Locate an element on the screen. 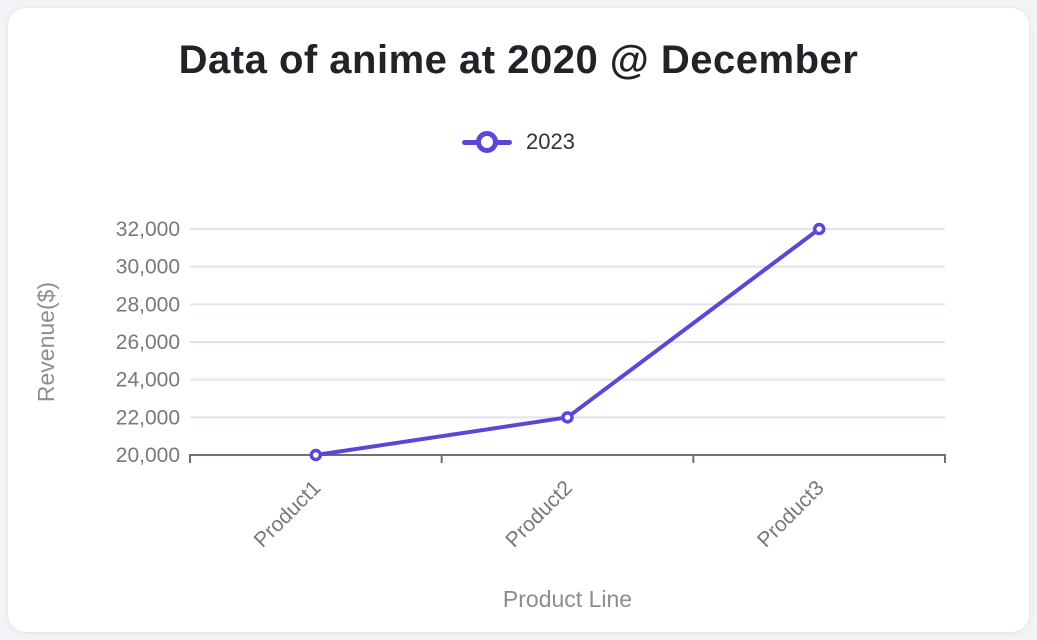 The image size is (1037, 640). legend-ring-icon is located at coordinates (487, 142).